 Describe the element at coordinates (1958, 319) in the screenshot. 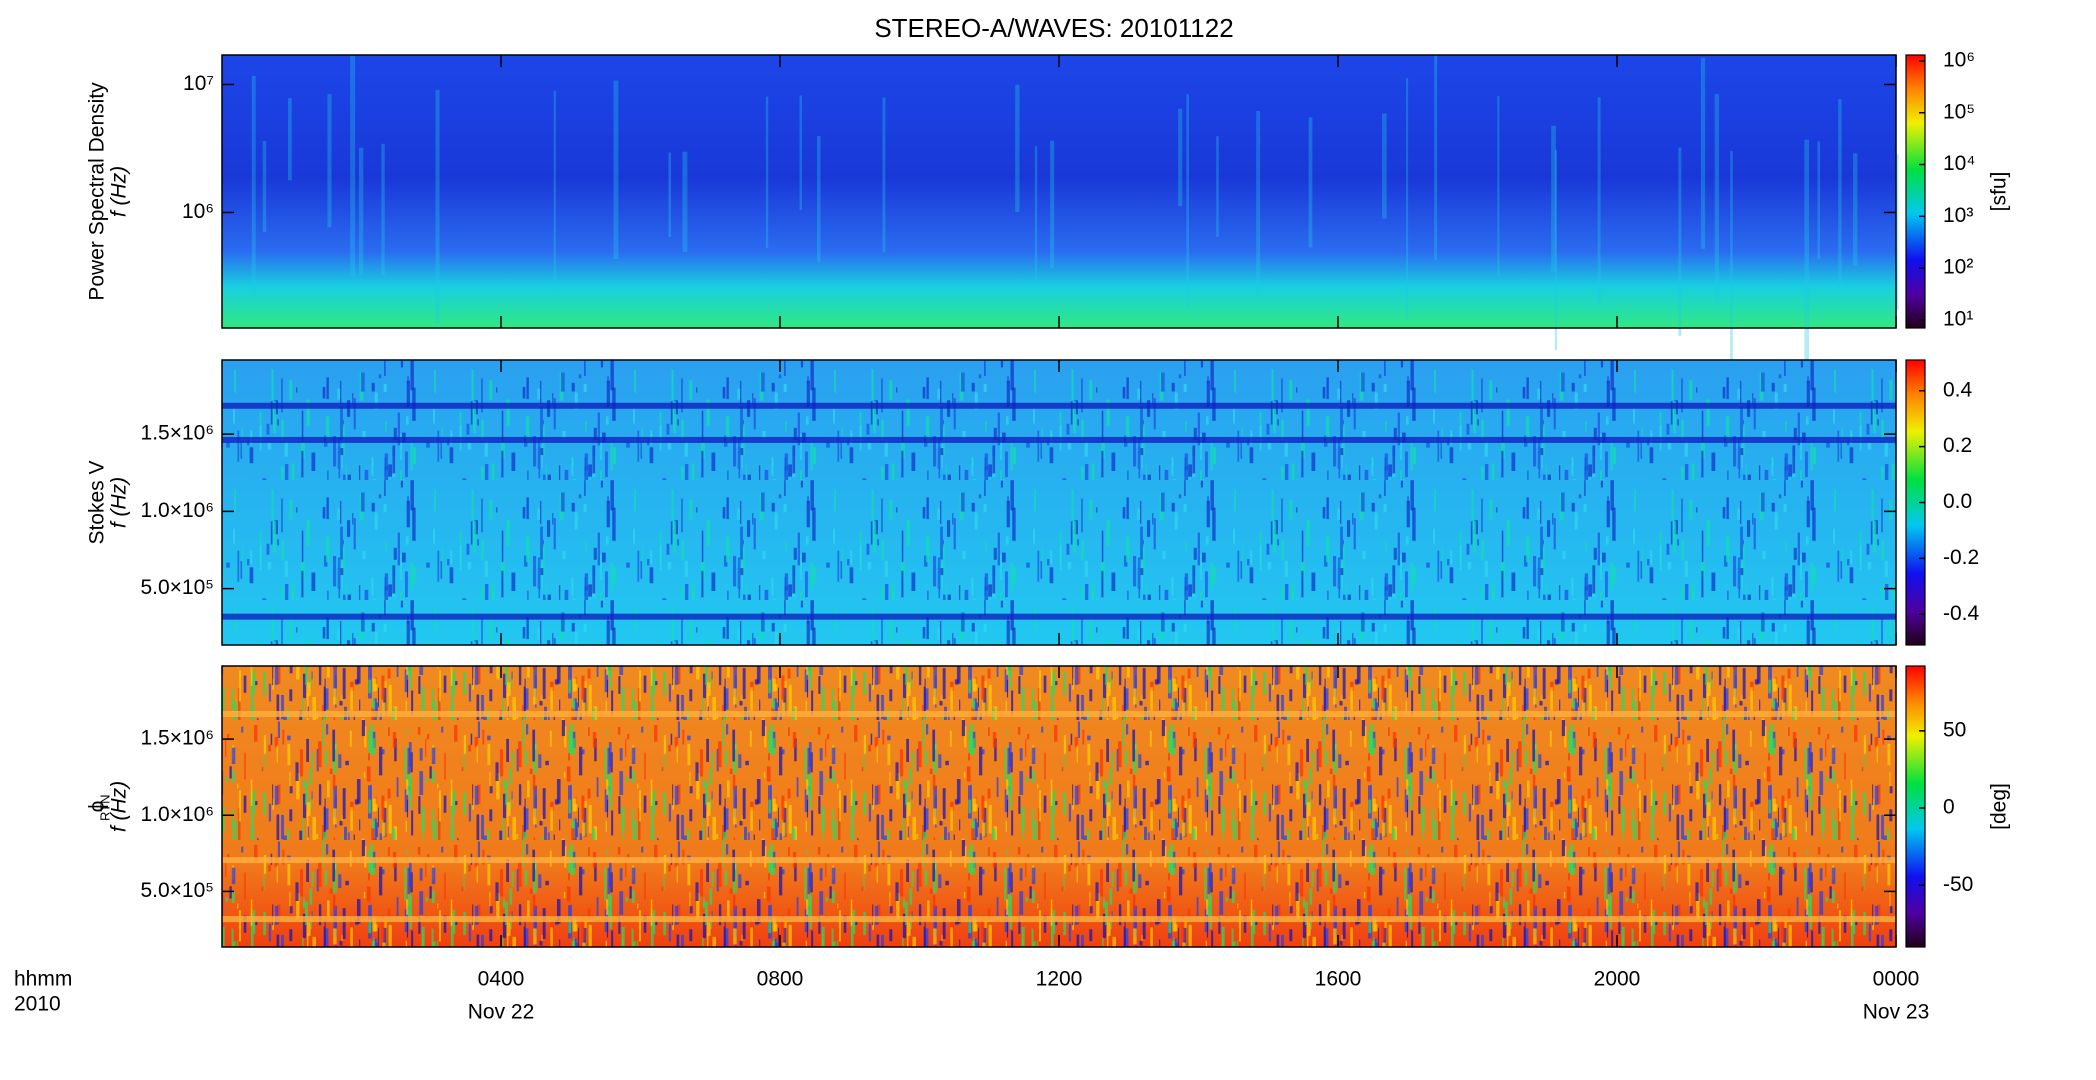

I see `colorbar-tick-label: 10¹` at that location.